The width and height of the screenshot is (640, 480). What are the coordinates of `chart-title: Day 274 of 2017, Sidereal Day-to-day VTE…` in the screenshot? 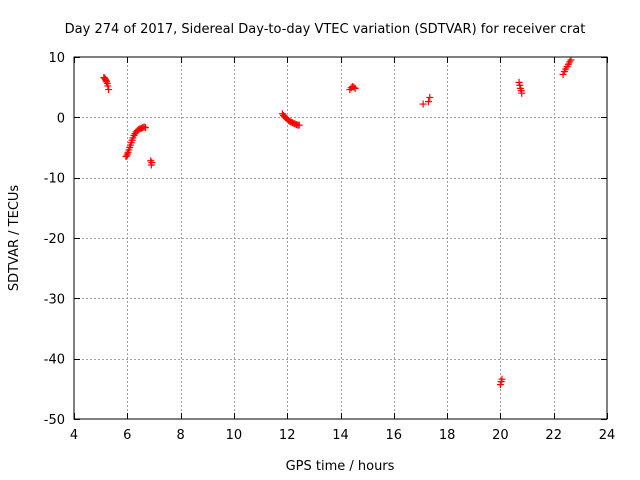 It's located at (325, 29).